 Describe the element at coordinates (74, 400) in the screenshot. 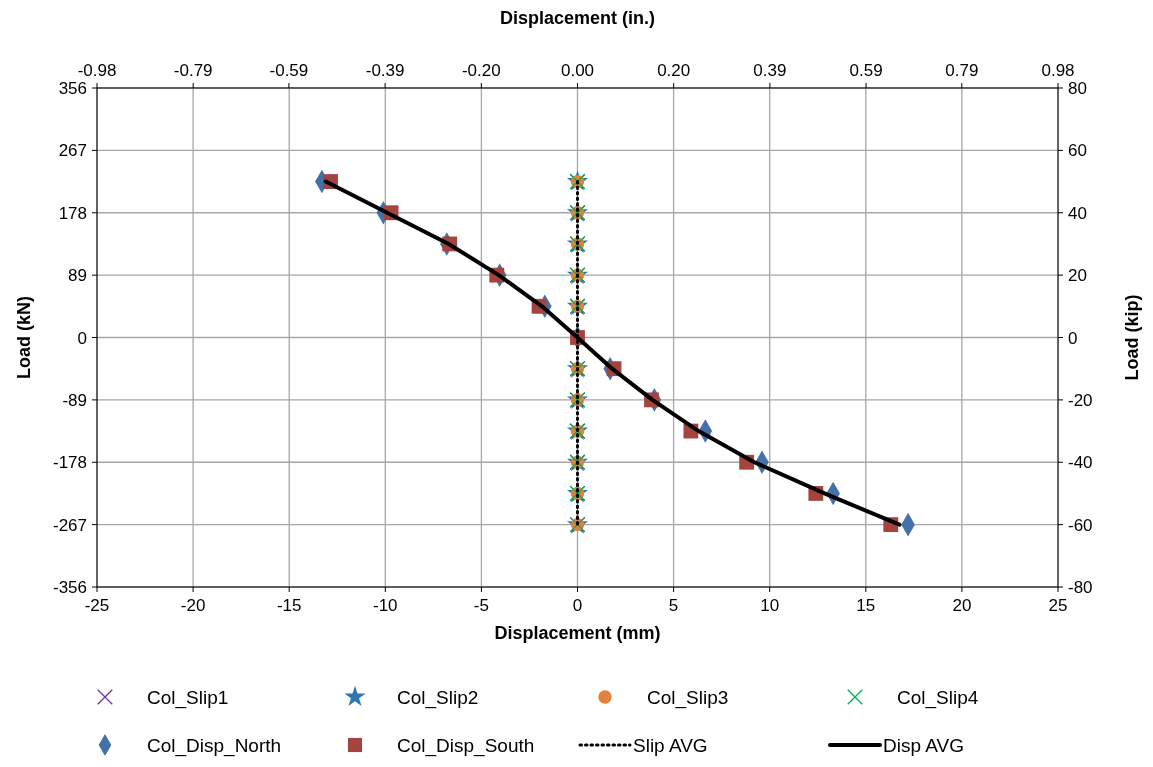

I see `y-tick-label: -89` at that location.